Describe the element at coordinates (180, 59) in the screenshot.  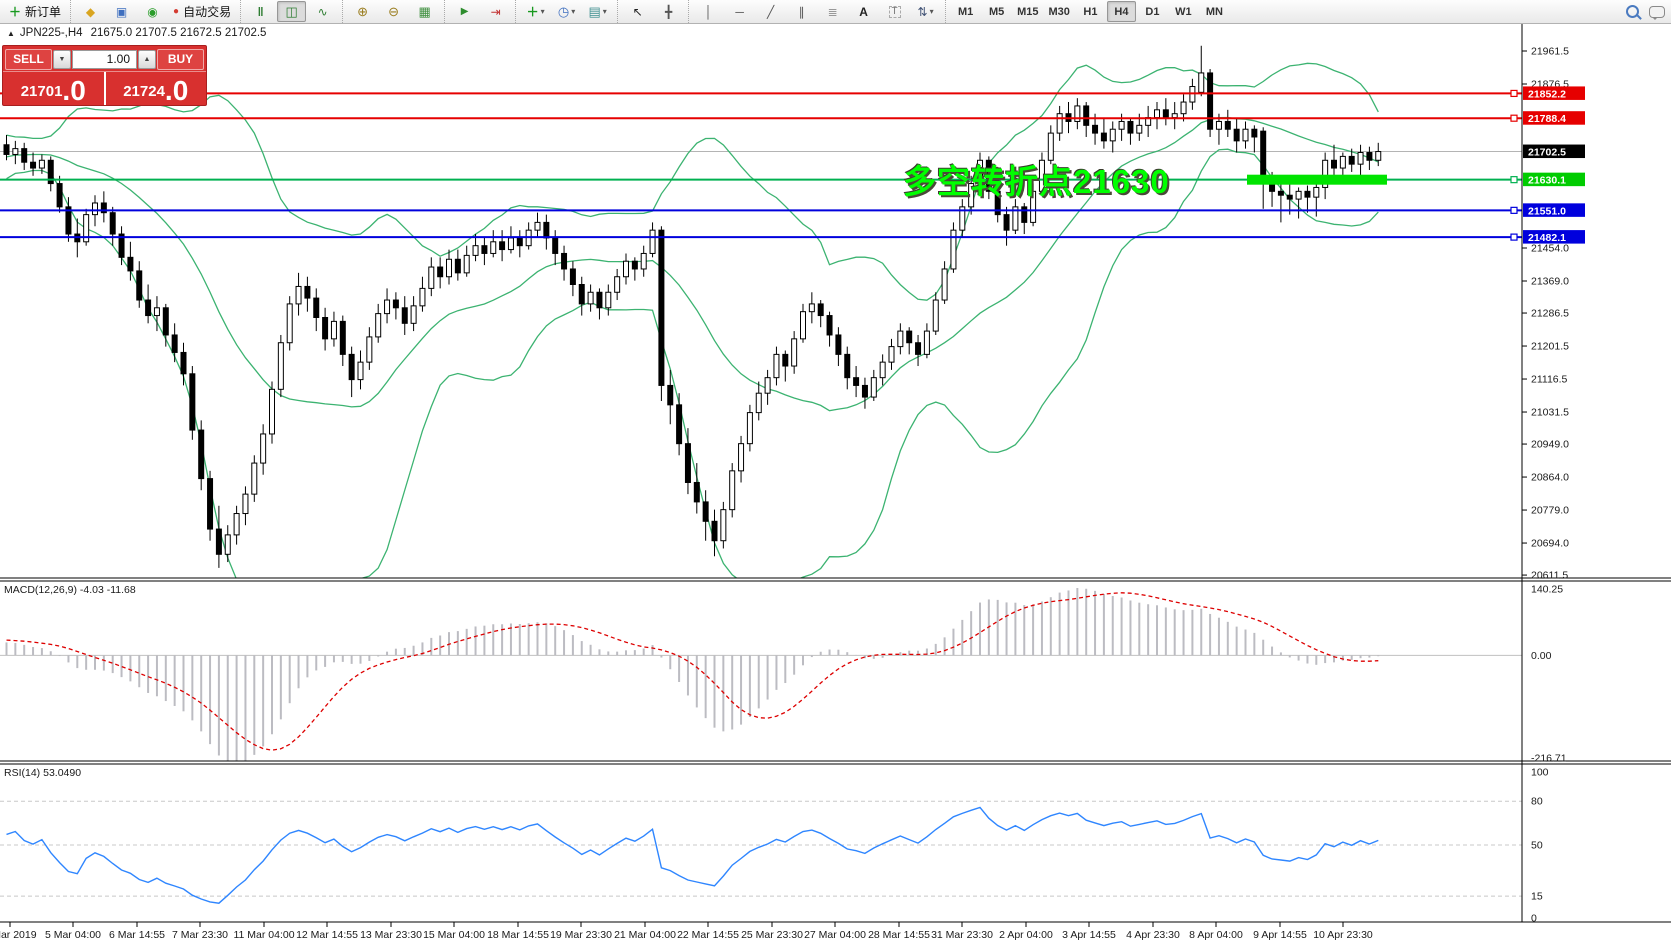
I see `buy-button: BUY` at that location.